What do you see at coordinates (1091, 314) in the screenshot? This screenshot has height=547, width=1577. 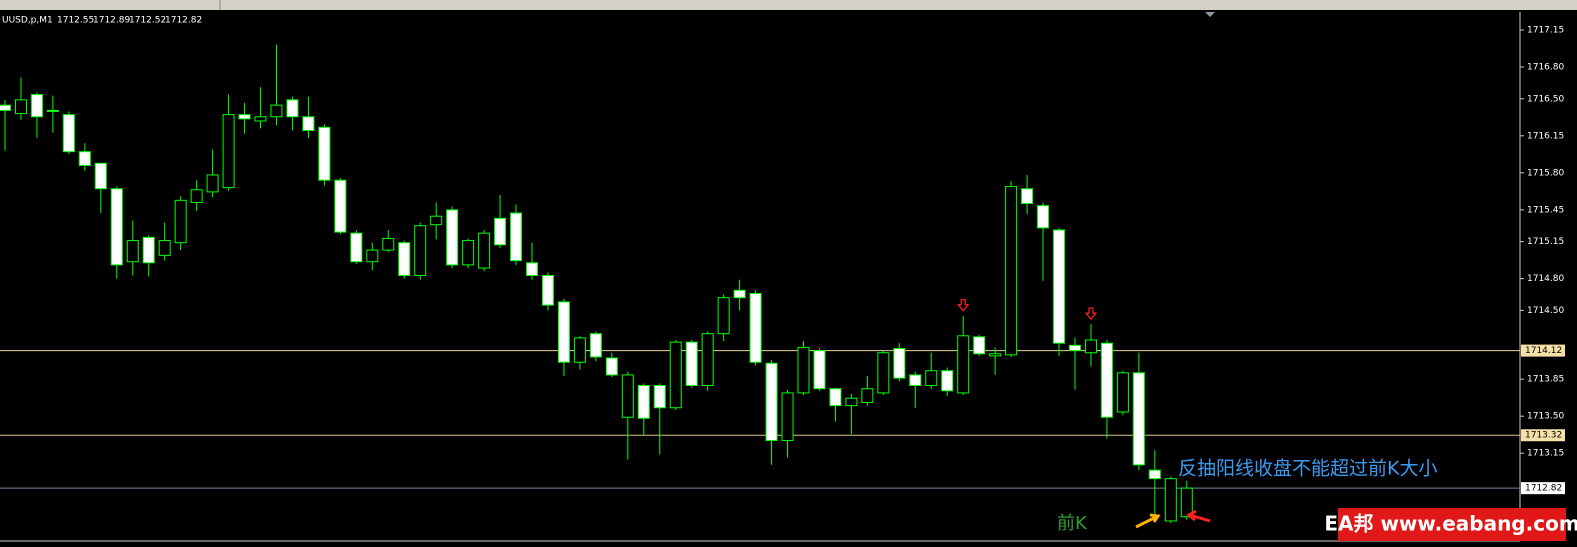 I see `signal-arrow` at bounding box center [1091, 314].